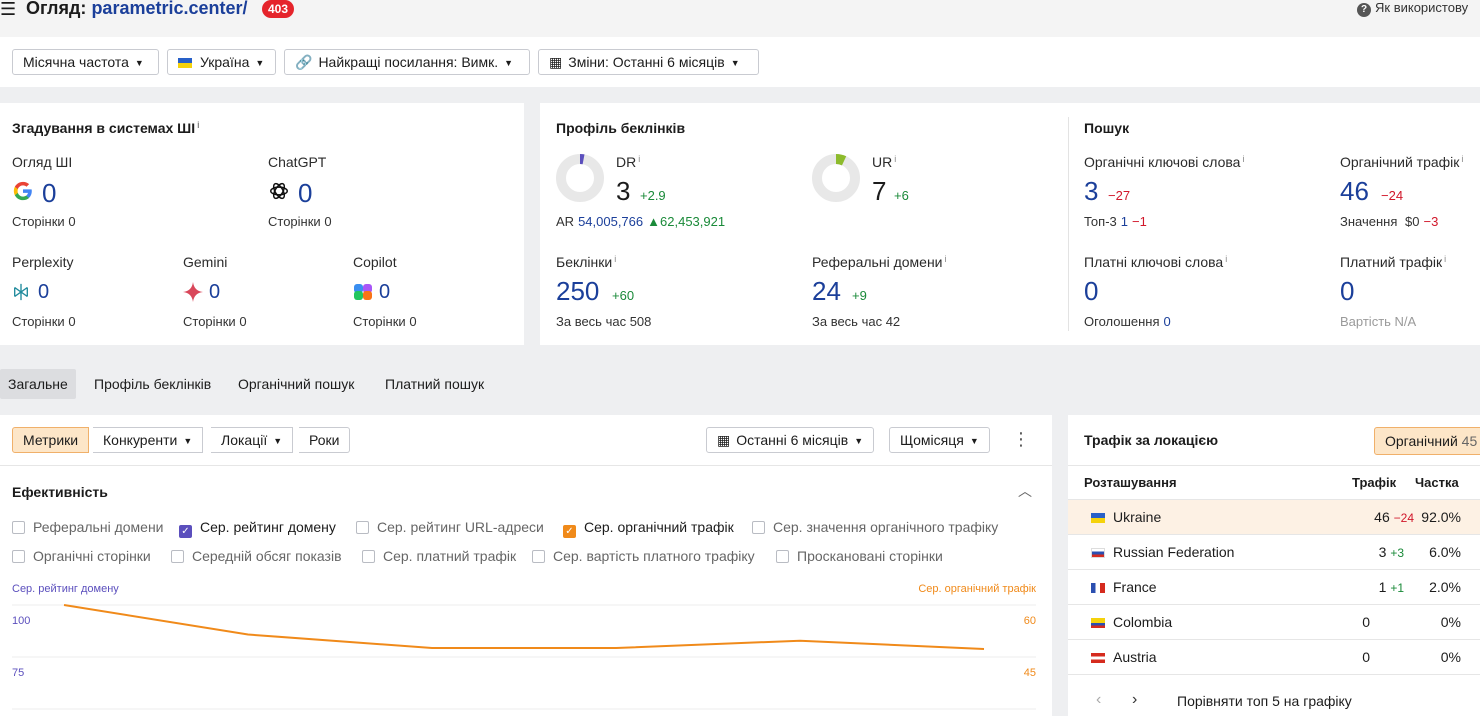 This screenshot has height=716, width=1480. What do you see at coordinates (88, 527) in the screenshot?
I see `checkbox-ref-domains: Реферальні домени` at bounding box center [88, 527].